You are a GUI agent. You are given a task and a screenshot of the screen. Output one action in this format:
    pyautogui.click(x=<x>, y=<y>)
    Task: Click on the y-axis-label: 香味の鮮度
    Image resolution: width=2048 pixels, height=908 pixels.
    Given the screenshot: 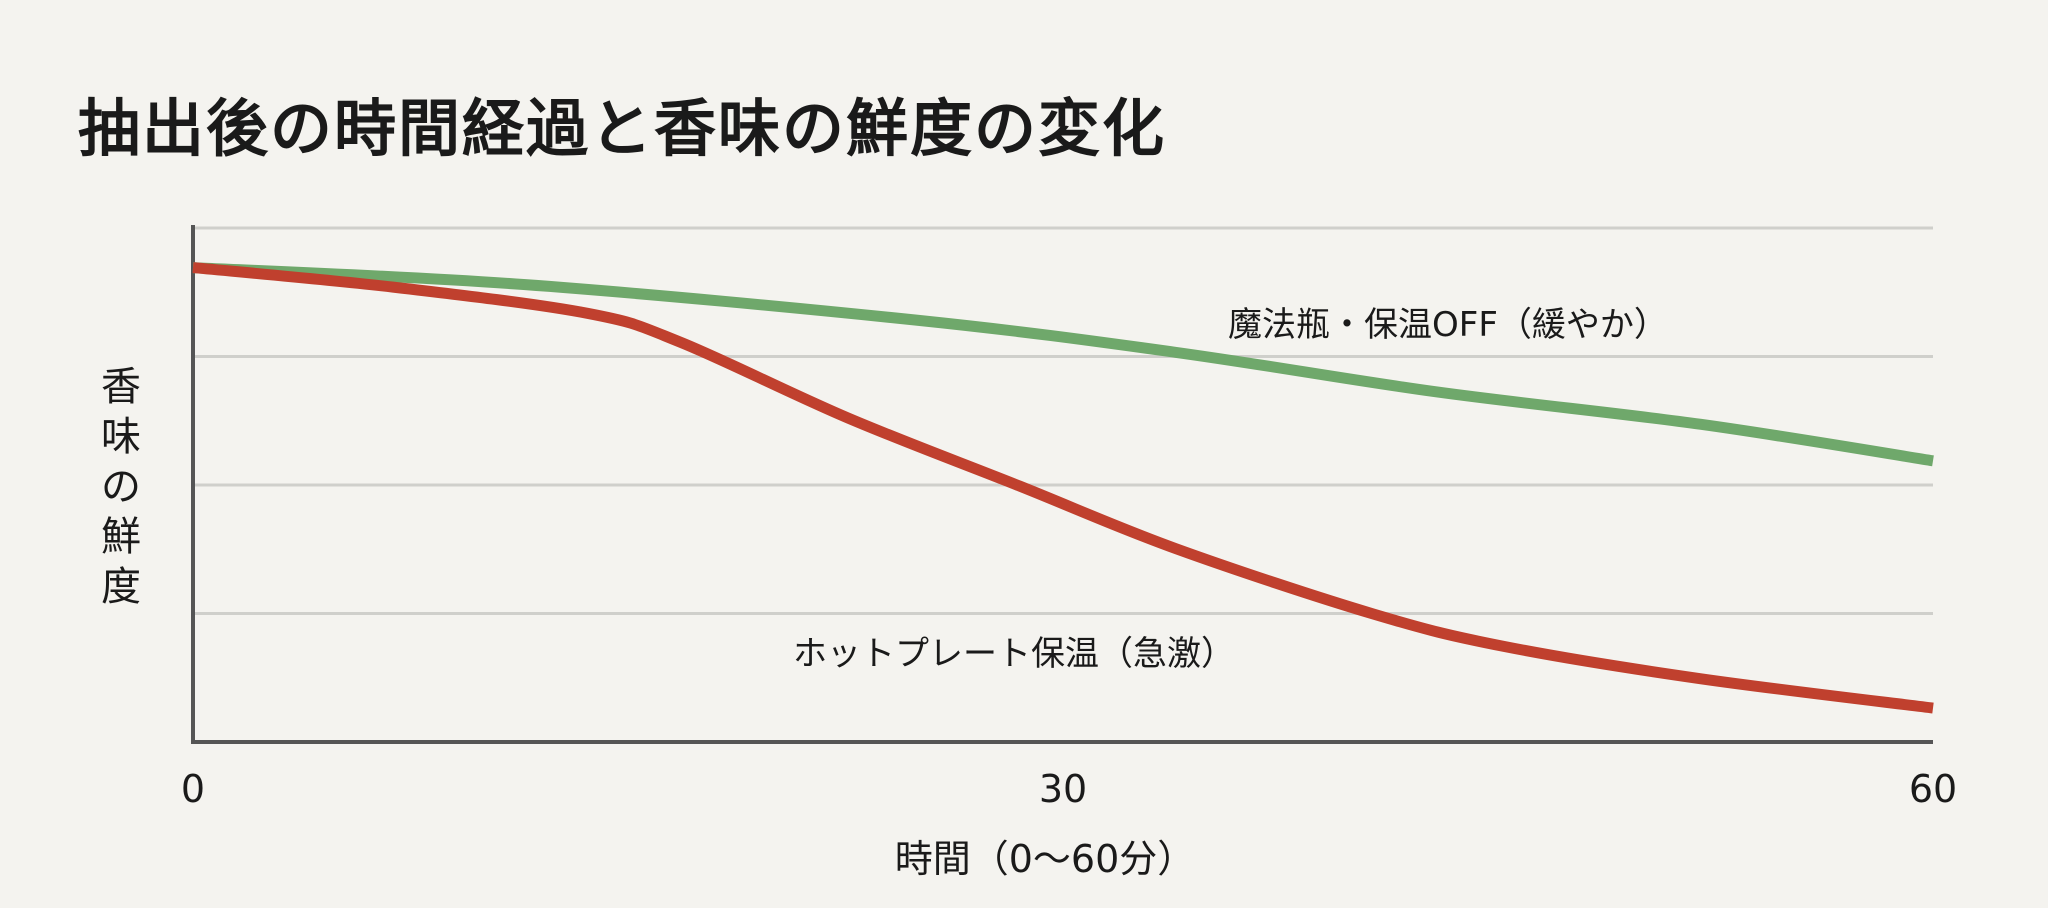 What is the action you would take?
    pyautogui.click(x=121, y=487)
    